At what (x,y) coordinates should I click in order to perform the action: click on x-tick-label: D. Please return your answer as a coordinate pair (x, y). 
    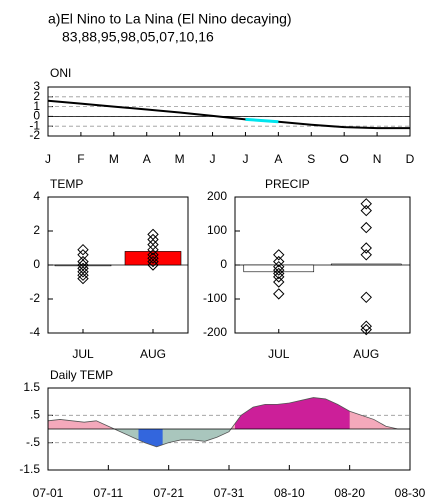
    Looking at the image, I should click on (410, 159).